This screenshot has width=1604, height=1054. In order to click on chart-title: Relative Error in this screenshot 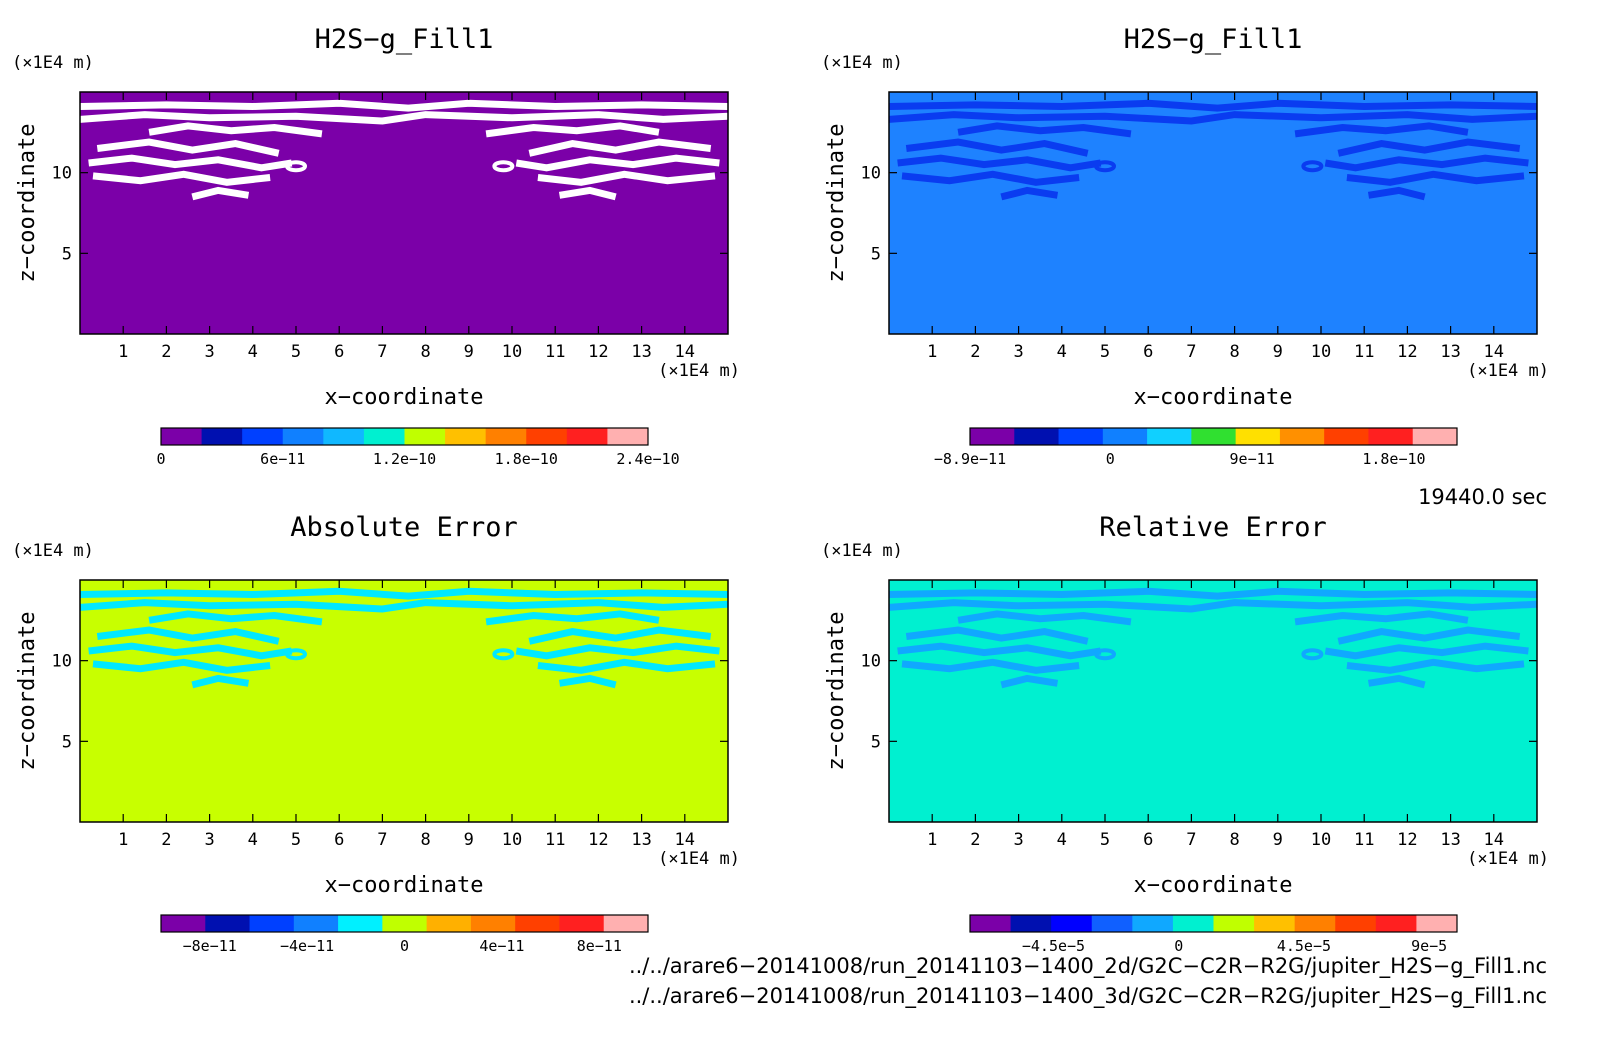, I will do `click(1213, 527)`.